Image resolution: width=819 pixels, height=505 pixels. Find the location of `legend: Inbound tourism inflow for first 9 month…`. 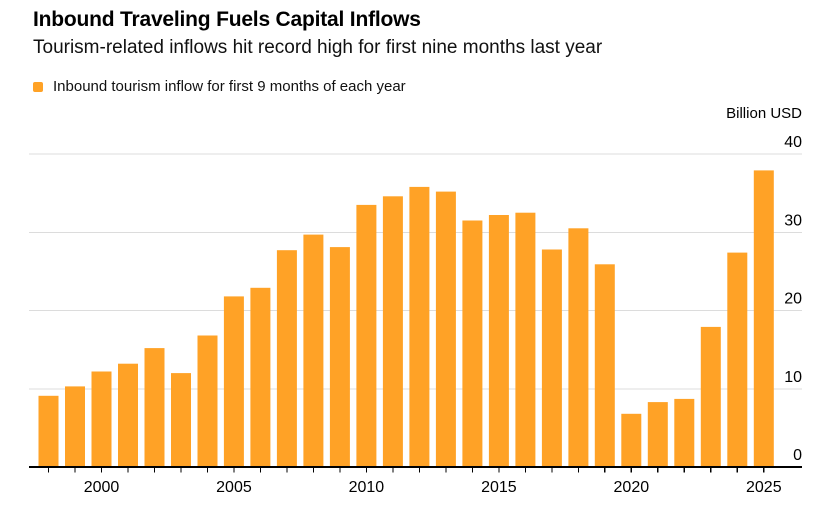

legend: Inbound tourism inflow for first 9 month… is located at coordinates (219, 86).